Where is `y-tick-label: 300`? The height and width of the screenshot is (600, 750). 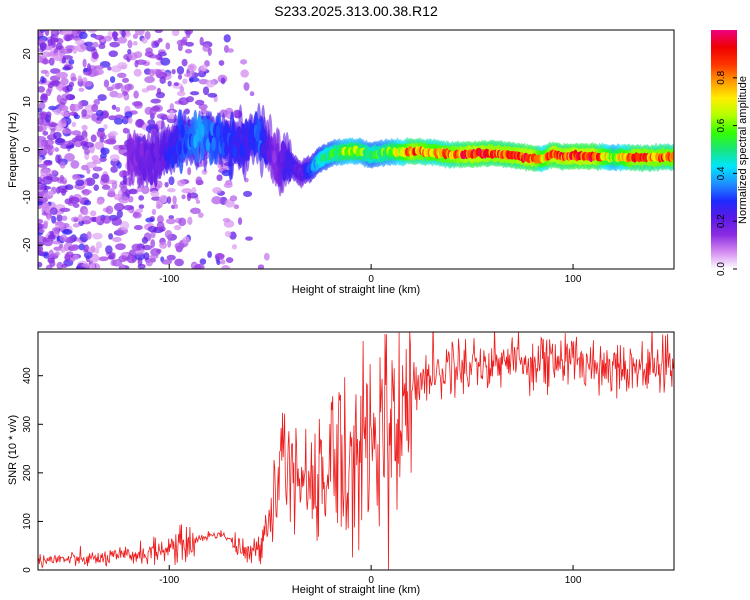
y-tick-label: 300 is located at coordinates (27, 424).